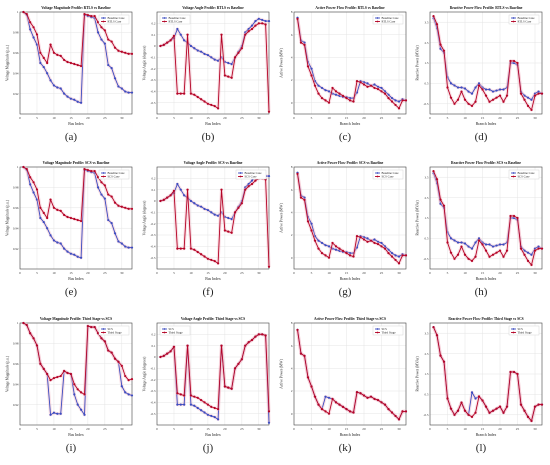 This screenshot has height=465, width=550. Describe the element at coordinates (427, 374) in the screenshot. I see `y-tick-label: 1.5` at that location.